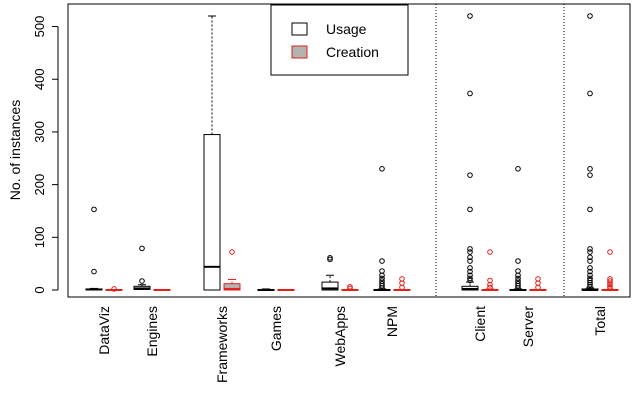 This screenshot has width=640, height=403. I want to click on group-webapps, so click(340, 273).